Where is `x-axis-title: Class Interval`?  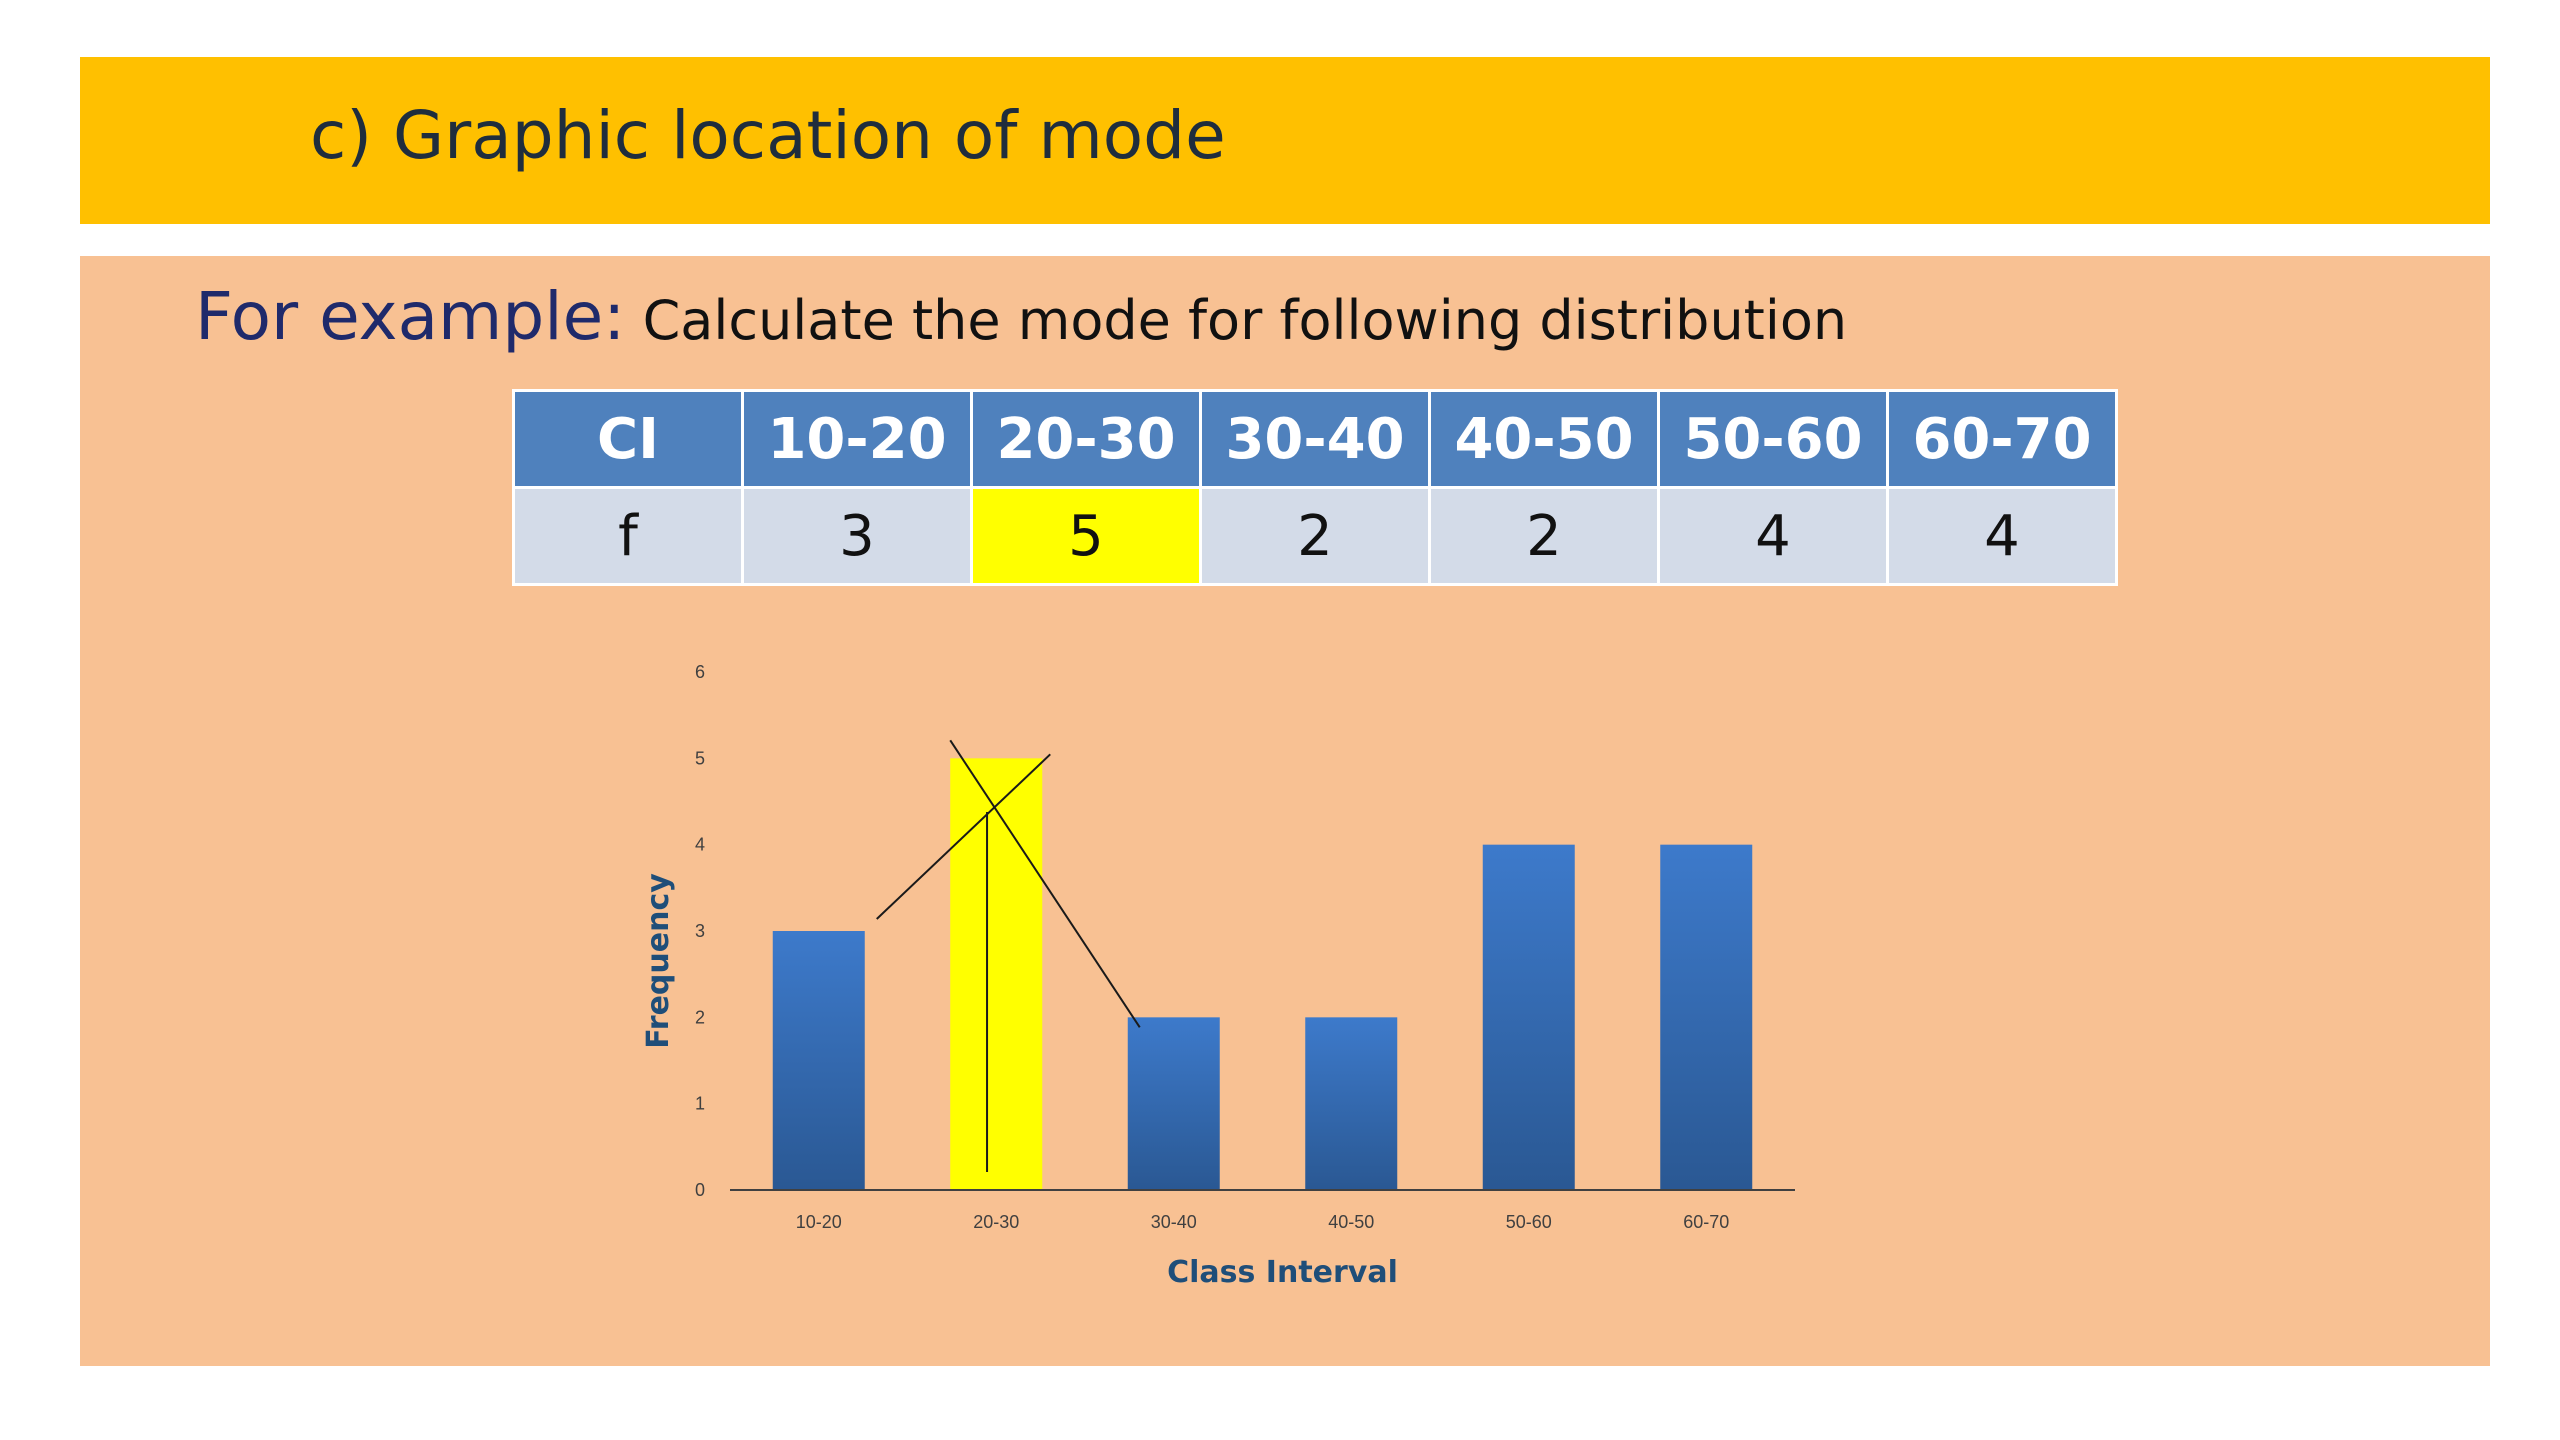 x-axis-title: Class Interval is located at coordinates (1282, 1272).